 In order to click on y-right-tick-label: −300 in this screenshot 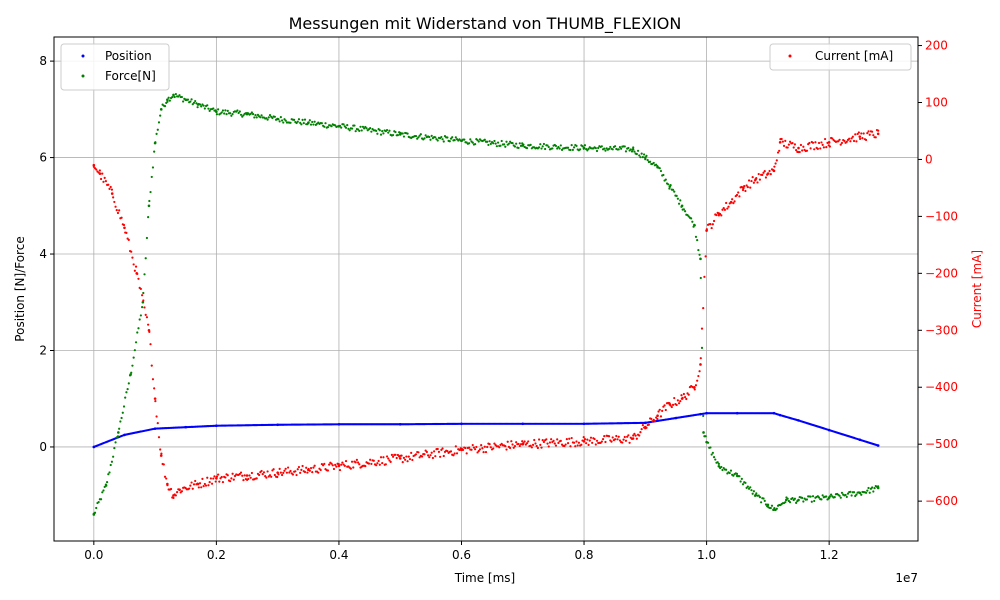, I will do `click(941, 330)`.